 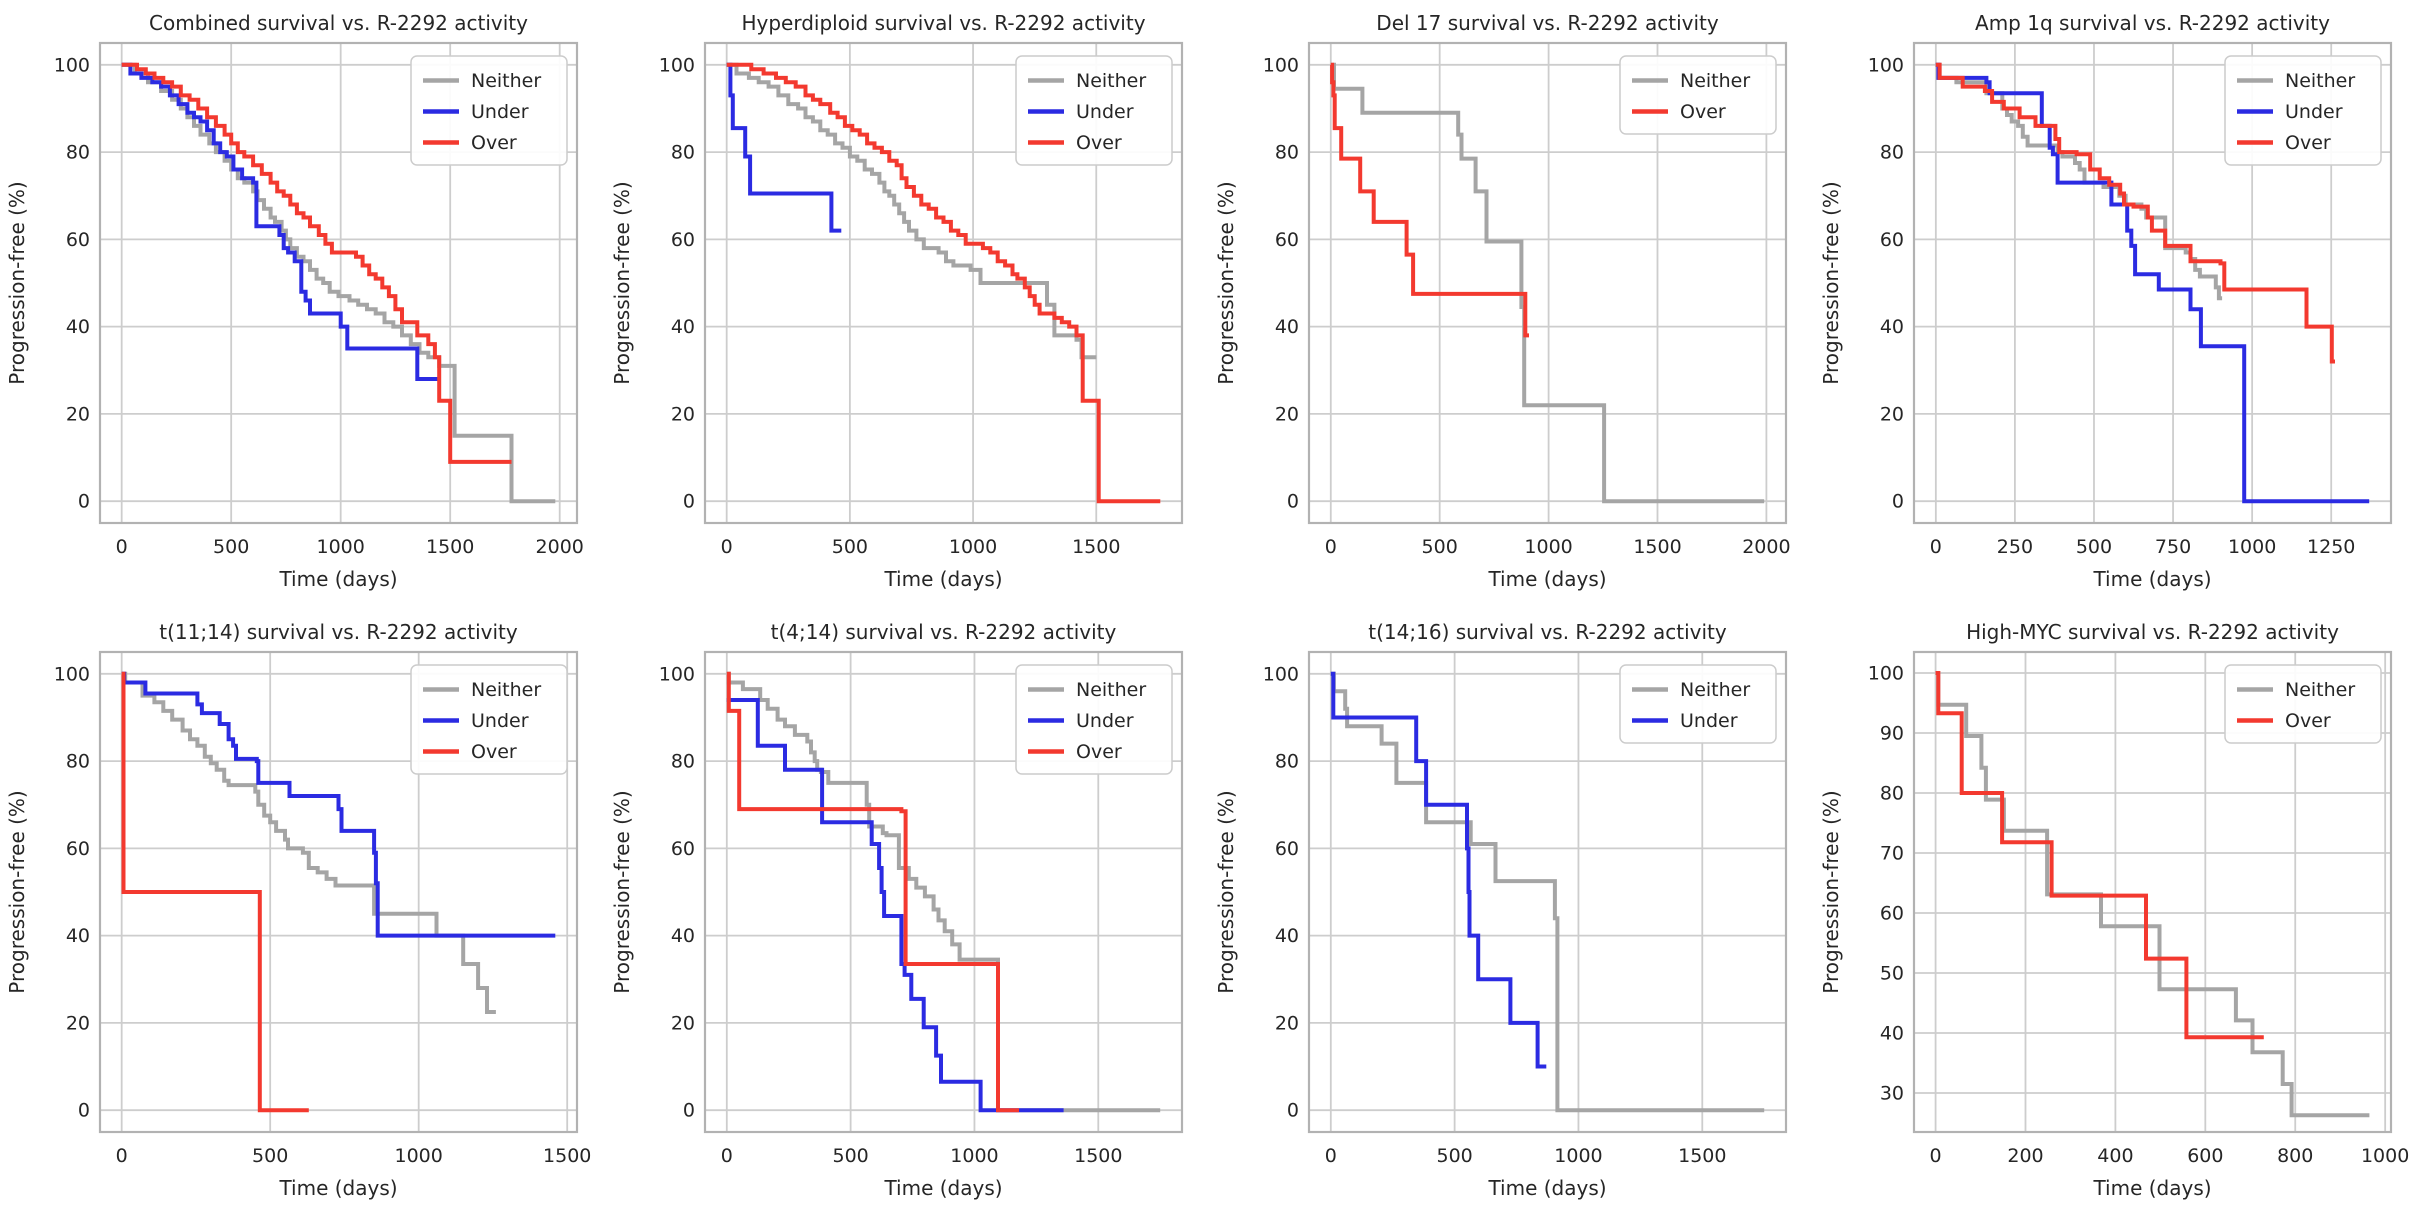 What do you see at coordinates (1287, 762) in the screenshot?
I see `y-tick-label: 80` at bounding box center [1287, 762].